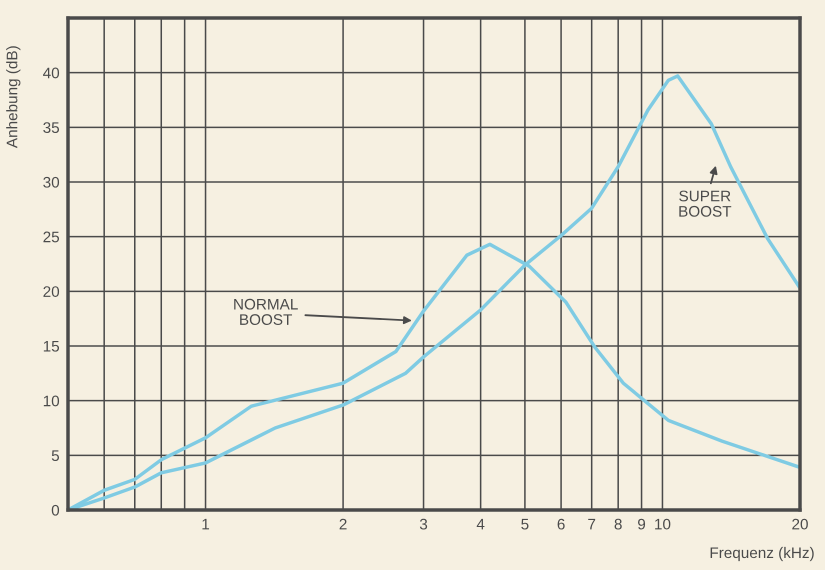  I want to click on x-tick-label: 4, so click(480, 524).